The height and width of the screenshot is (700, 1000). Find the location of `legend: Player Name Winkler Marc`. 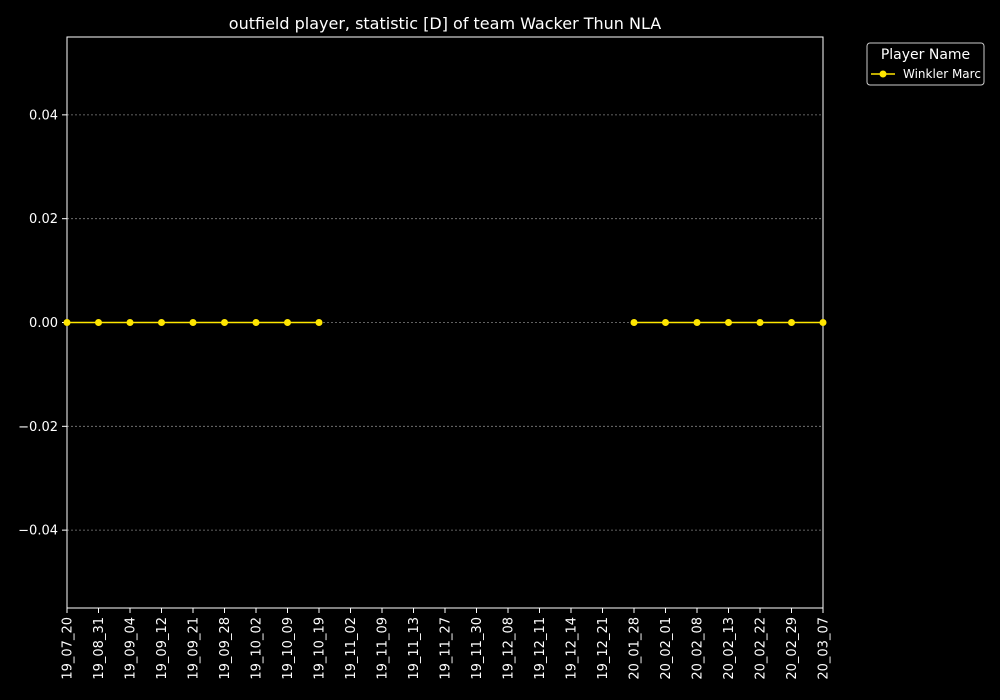

legend: Player Name Winkler Marc is located at coordinates (925, 64).